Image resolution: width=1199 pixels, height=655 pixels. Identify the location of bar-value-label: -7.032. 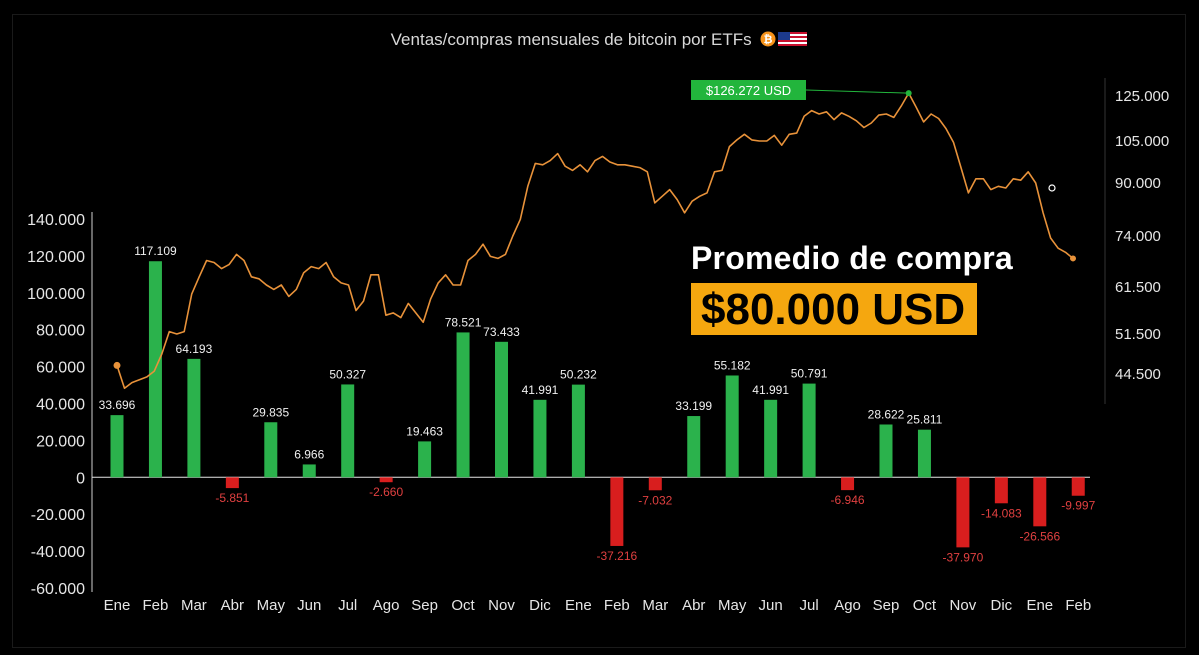
(655, 500).